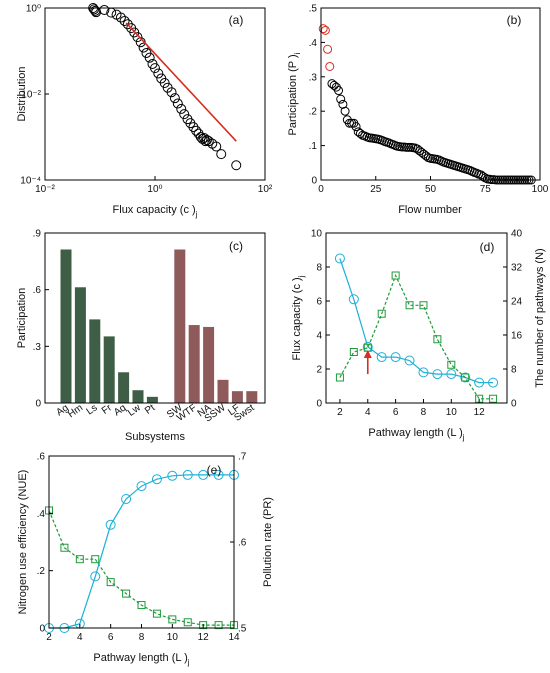  What do you see at coordinates (141, 568) in the screenshot?
I see `panel-e-series-0-line` at bounding box center [141, 568].